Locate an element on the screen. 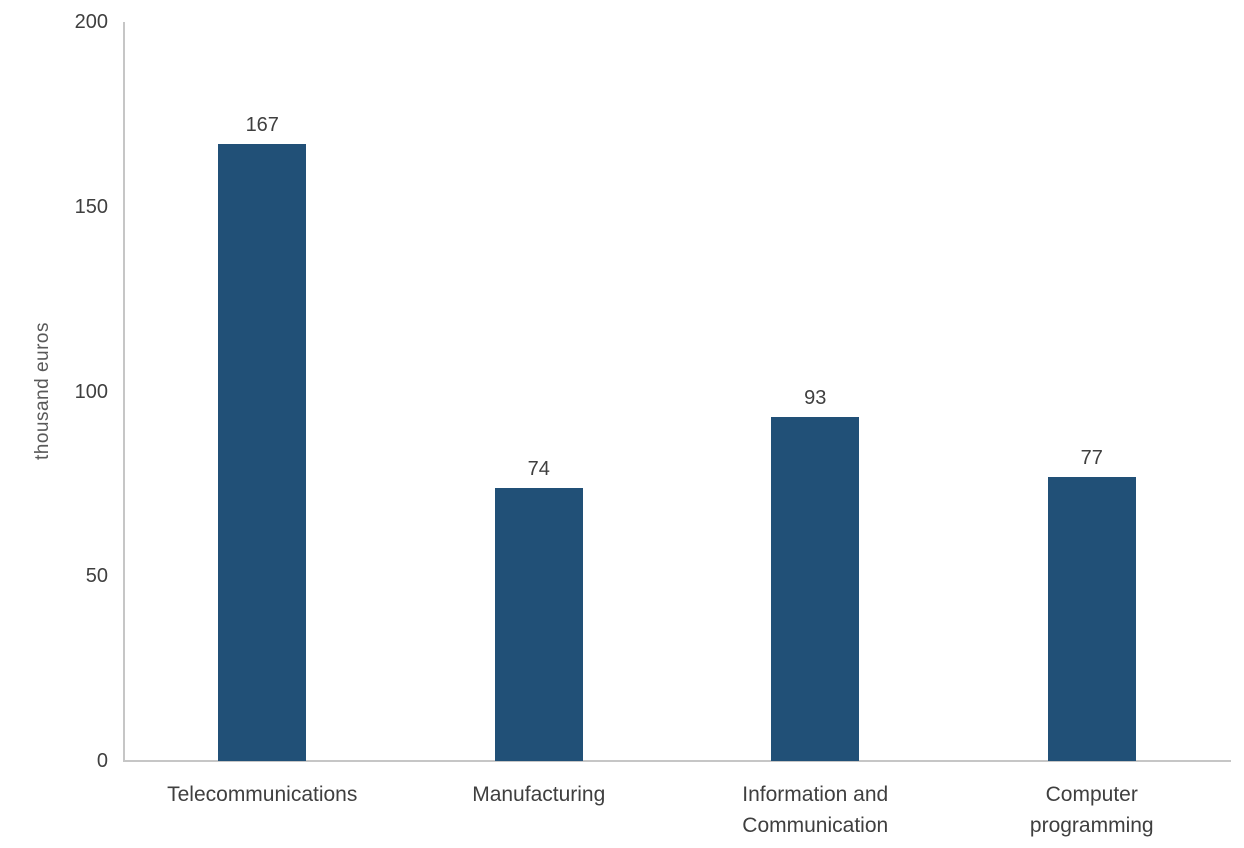 Image resolution: width=1244 pixels, height=848 pixels. bar-computer-programming is located at coordinates (1091, 618).